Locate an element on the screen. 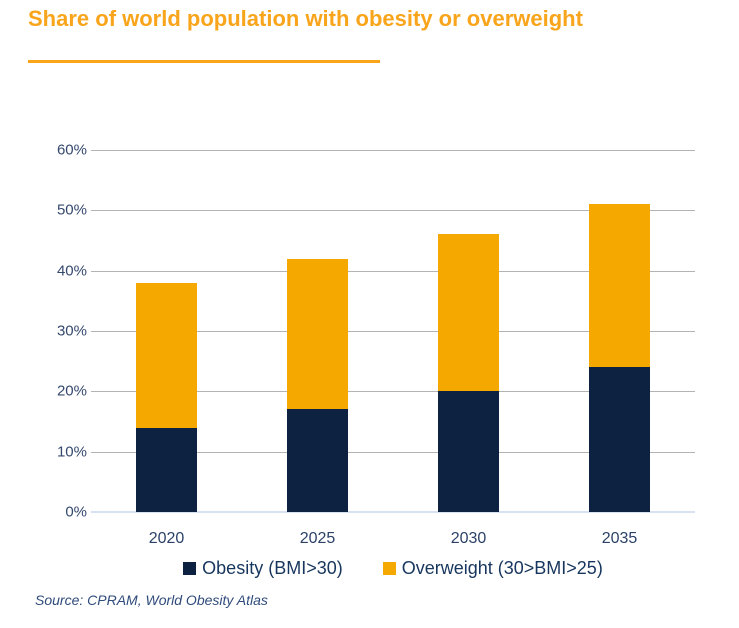 This screenshot has width=739, height=628. legend-item-obesity: Obesity (BMI>30) is located at coordinates (263, 568).